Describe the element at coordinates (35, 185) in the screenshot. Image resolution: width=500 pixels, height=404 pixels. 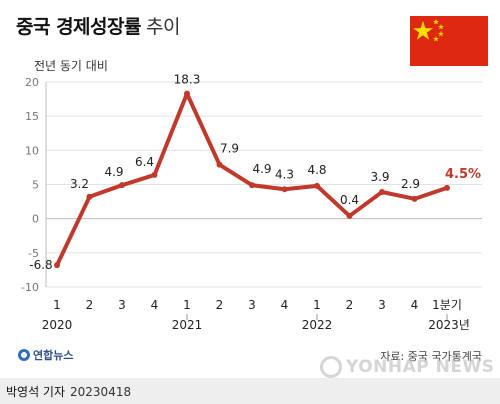
I see `y-tick-label: 5` at that location.